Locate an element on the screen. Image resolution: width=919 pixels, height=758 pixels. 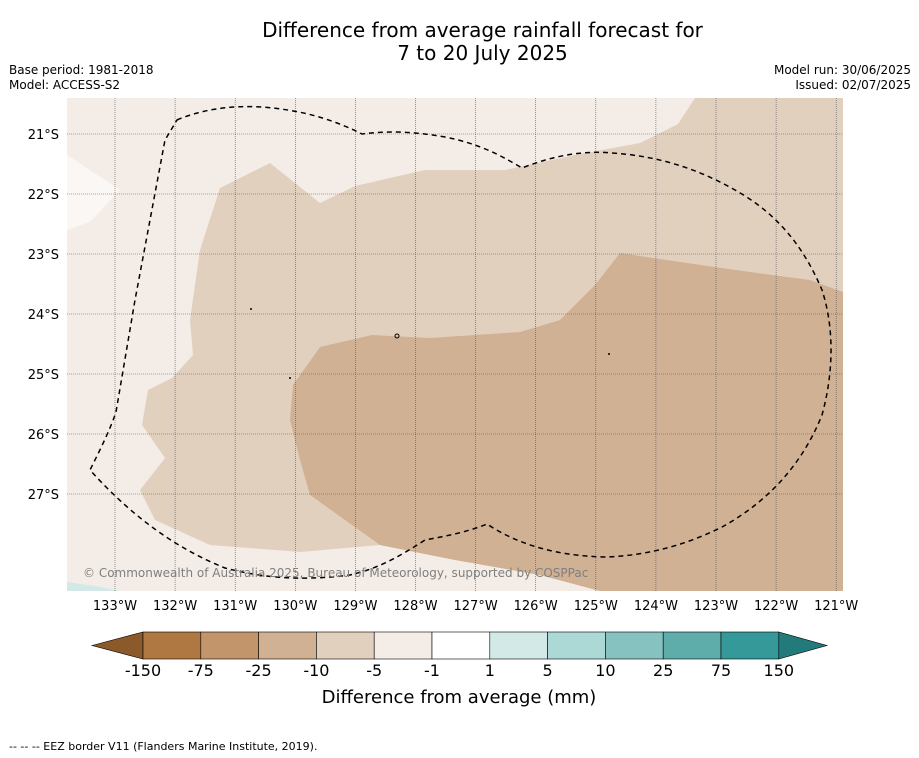
lon-label: 126°W is located at coordinates (536, 606).